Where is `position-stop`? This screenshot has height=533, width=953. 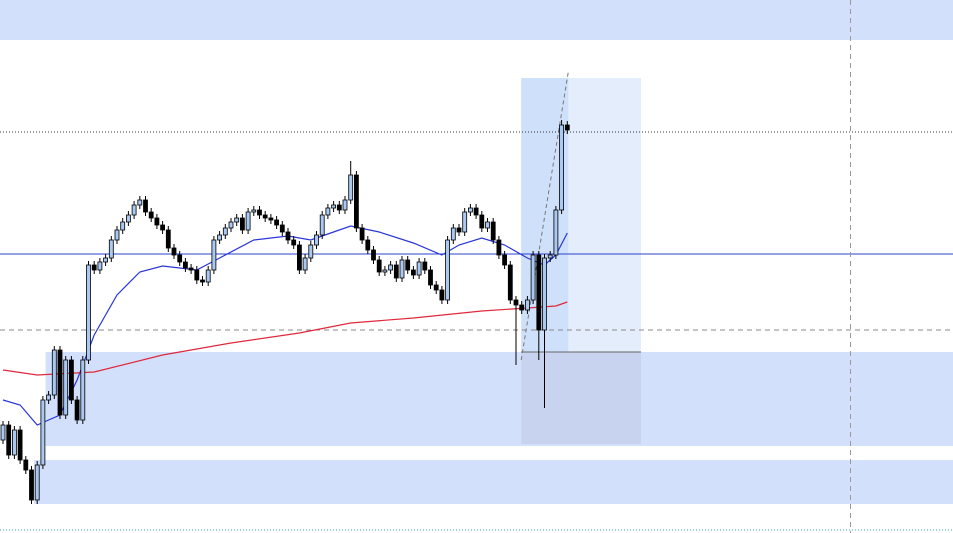
position-stop is located at coordinates (581, 398).